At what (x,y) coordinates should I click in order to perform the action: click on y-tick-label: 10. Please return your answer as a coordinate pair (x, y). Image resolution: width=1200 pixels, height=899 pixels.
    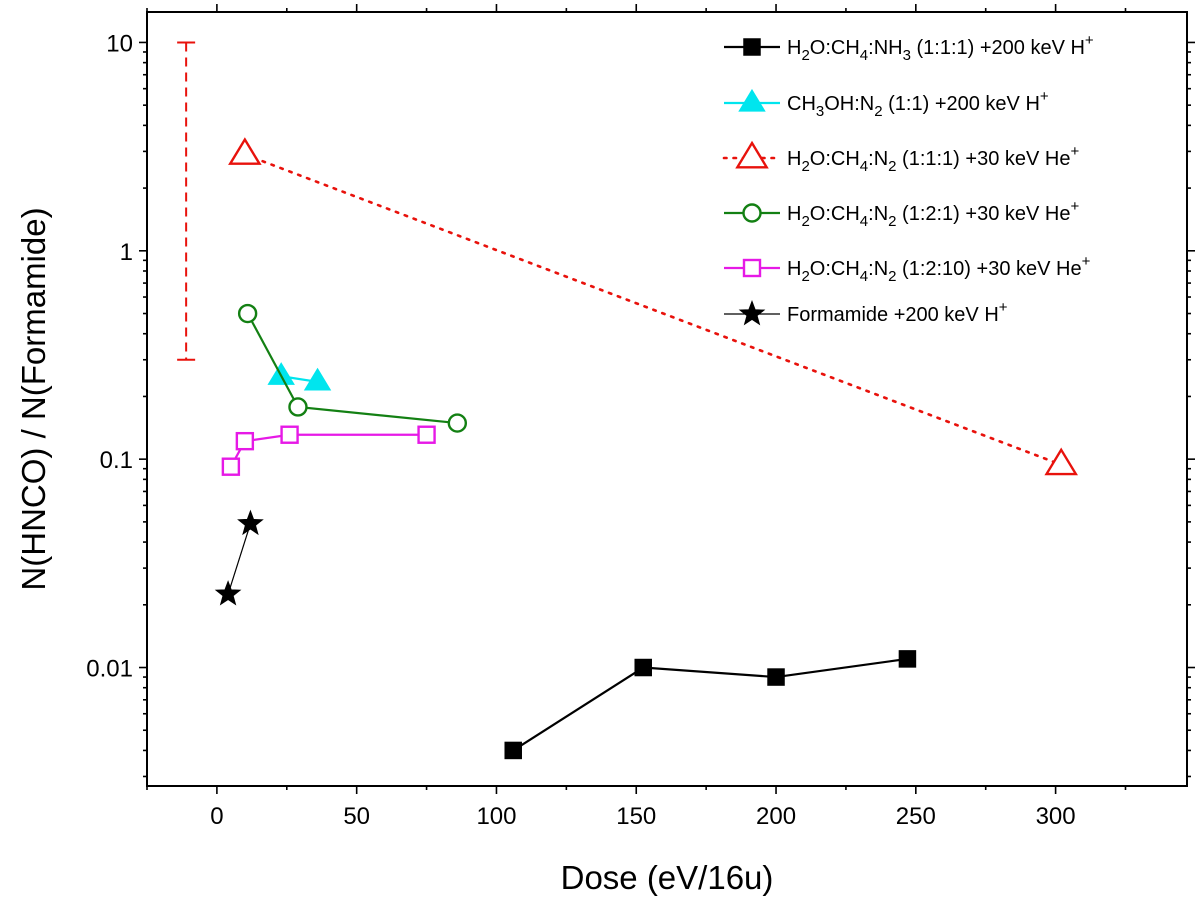
    Looking at the image, I should click on (119, 43).